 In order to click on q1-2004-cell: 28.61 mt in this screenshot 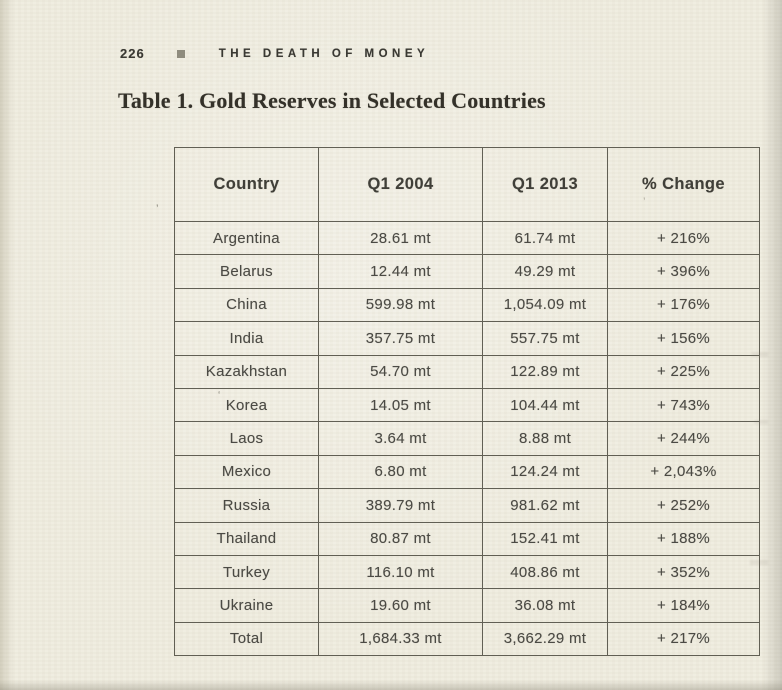, I will do `click(400, 238)`.